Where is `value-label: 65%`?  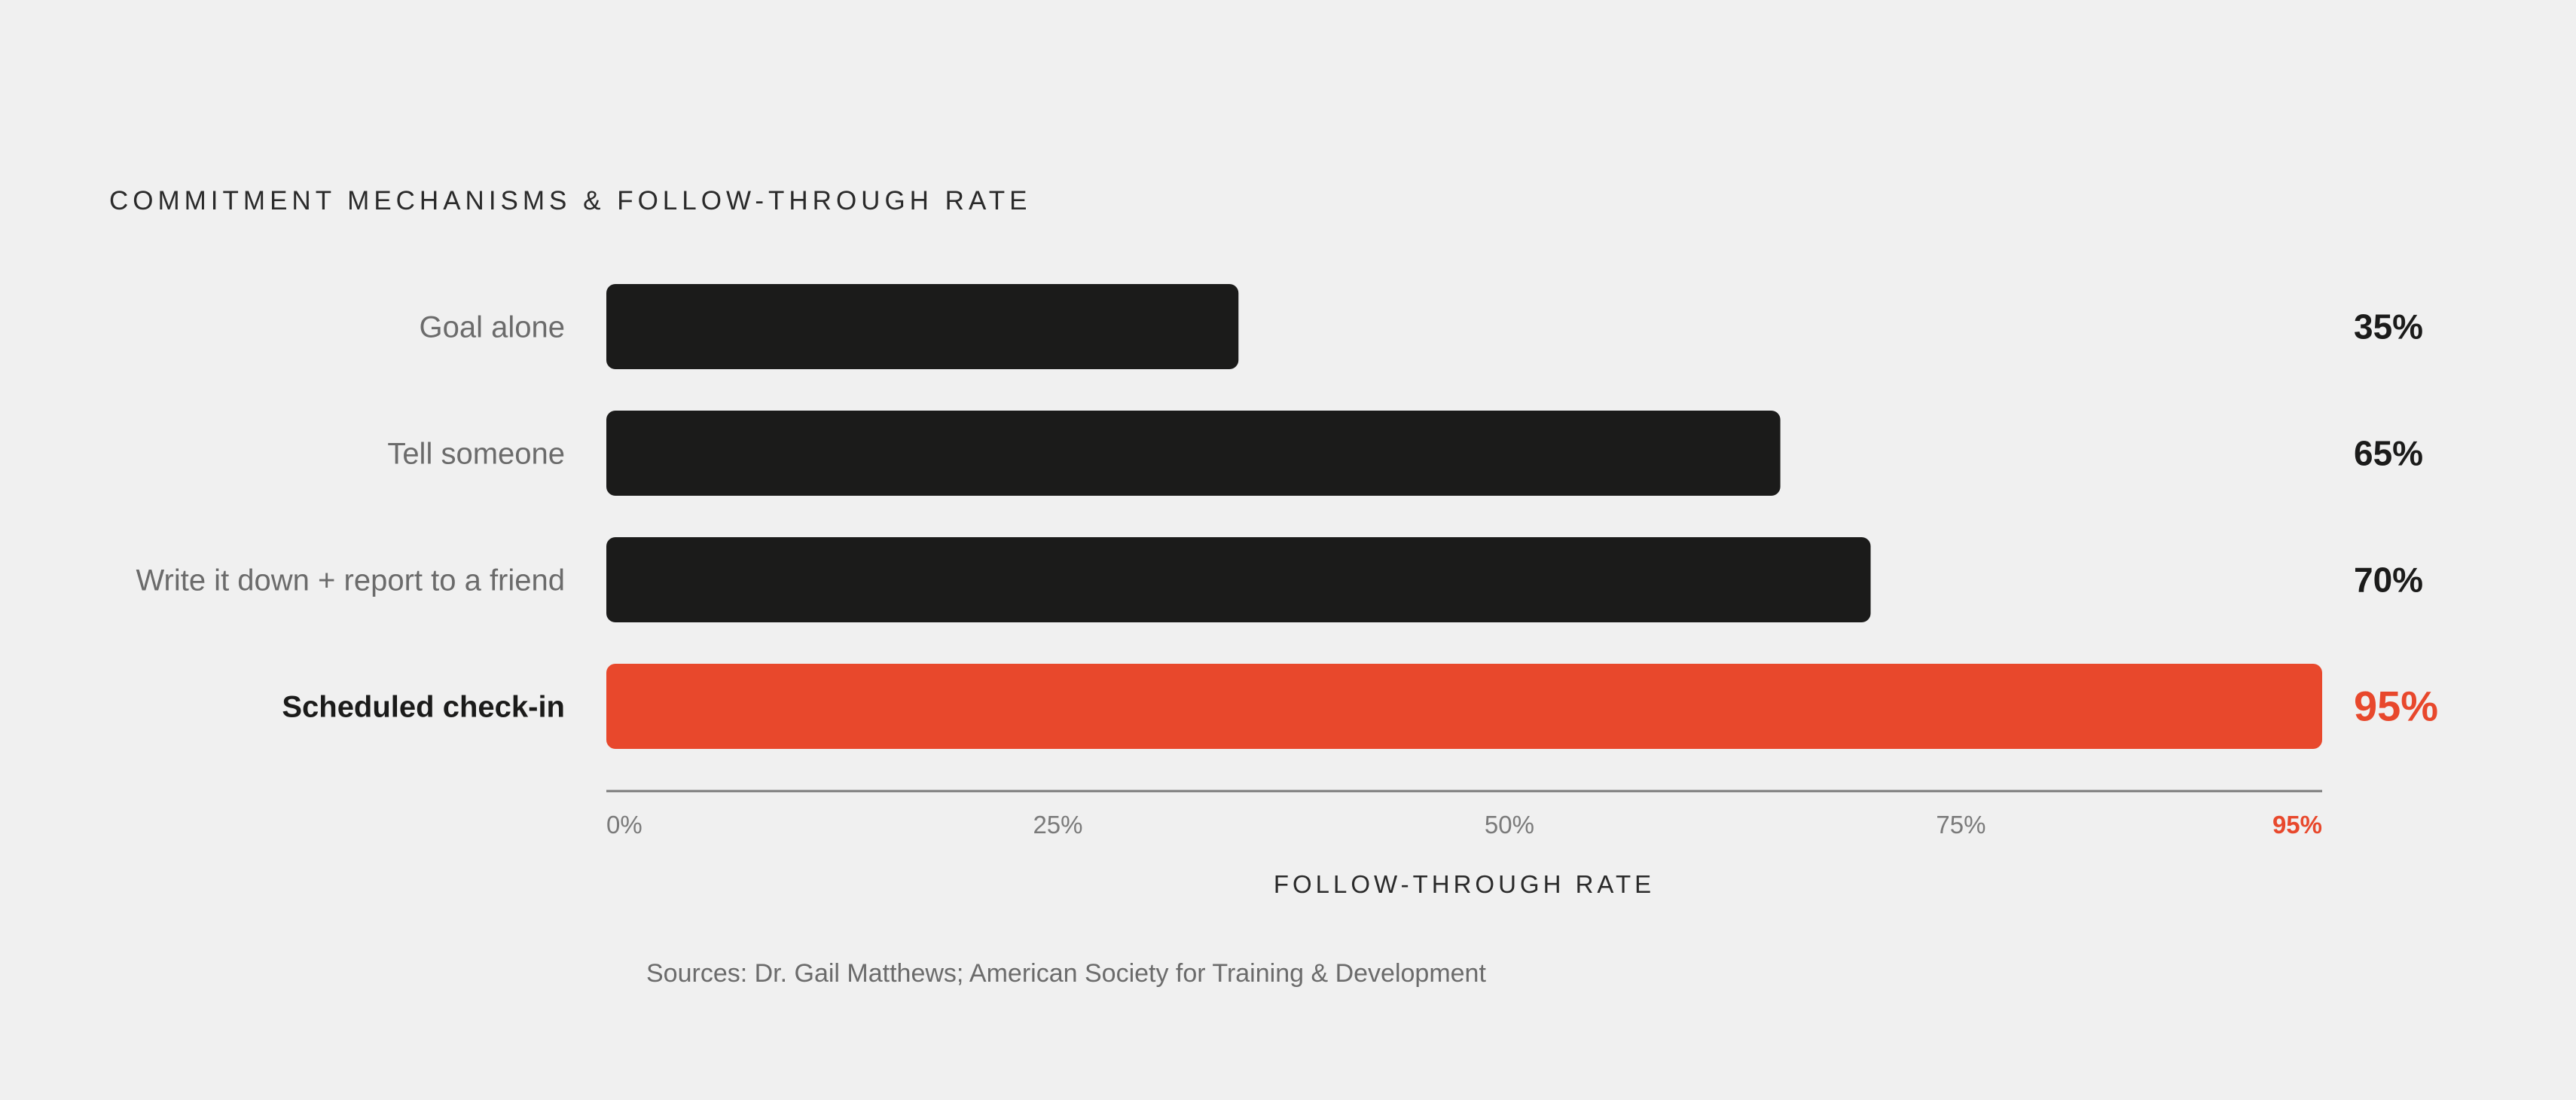 value-label: 65% is located at coordinates (2389, 454).